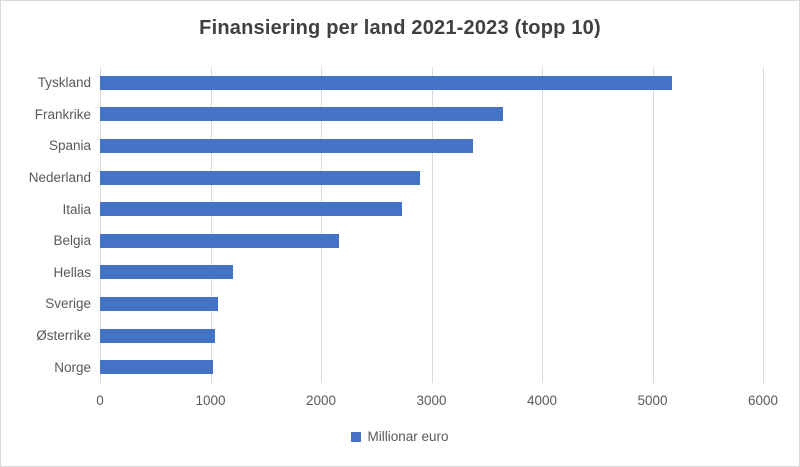 The image size is (800, 467). Describe the element at coordinates (72, 272) in the screenshot. I see `category-label: Hellas` at that location.